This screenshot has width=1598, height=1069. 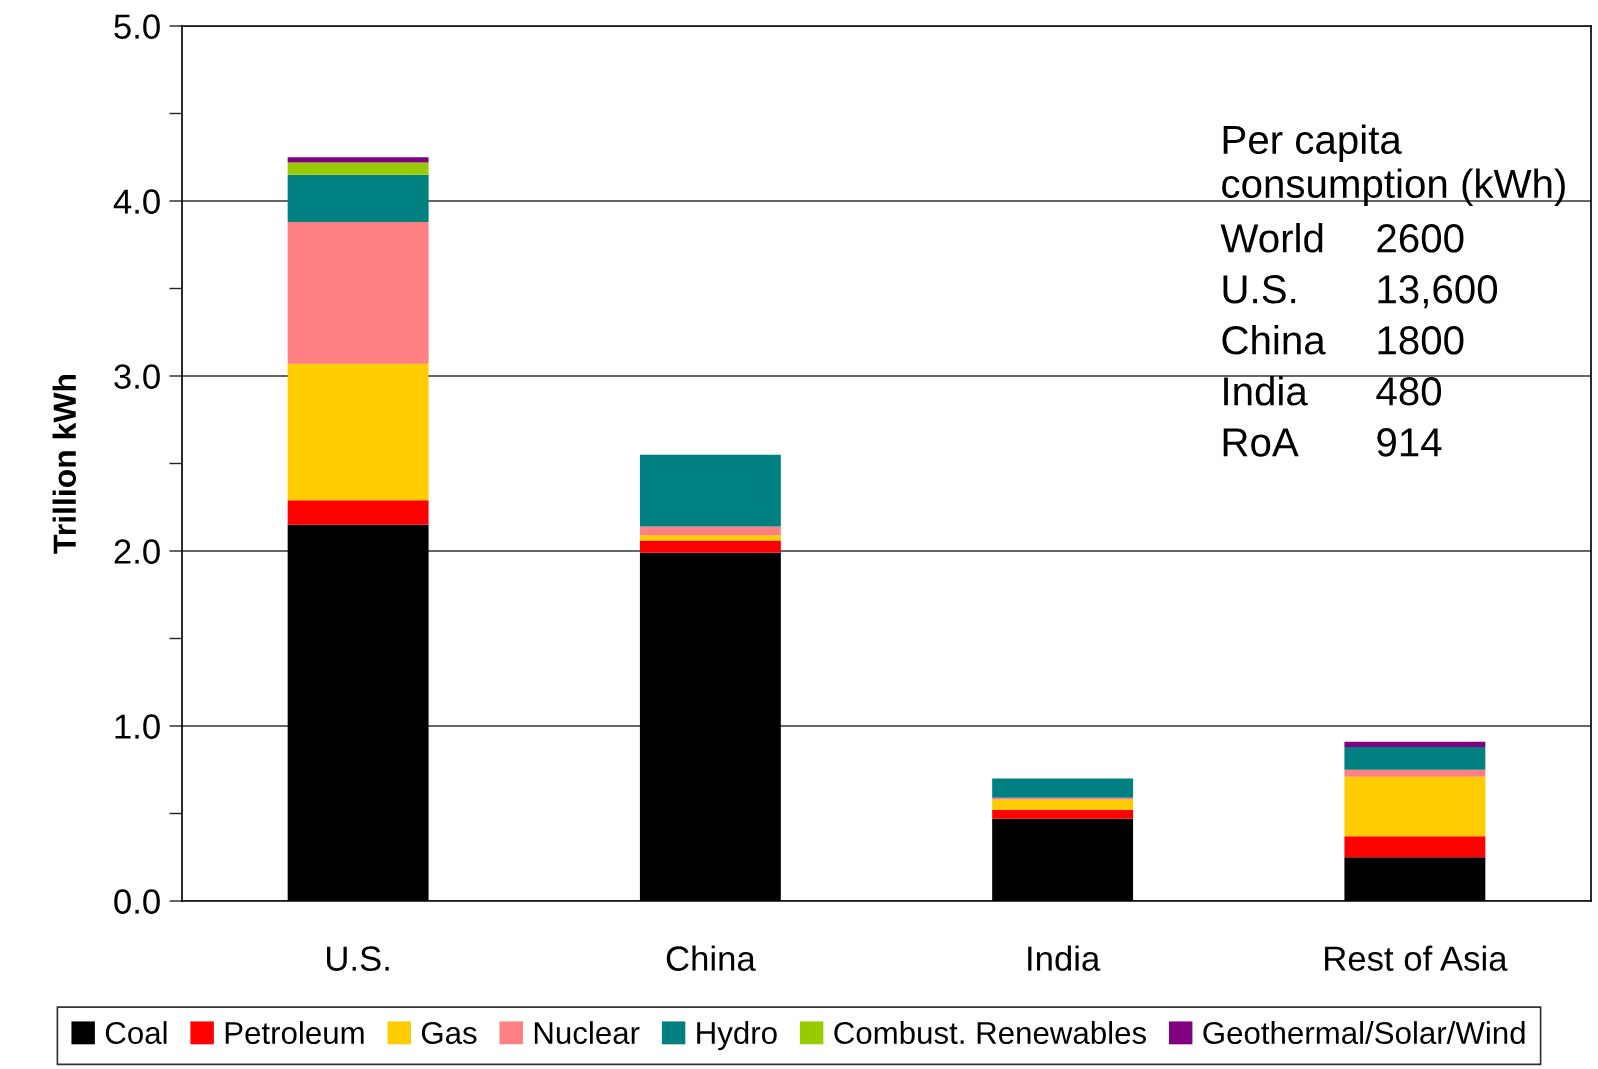 I want to click on x-tick-label: Rest of Asia, so click(x=1416, y=958).